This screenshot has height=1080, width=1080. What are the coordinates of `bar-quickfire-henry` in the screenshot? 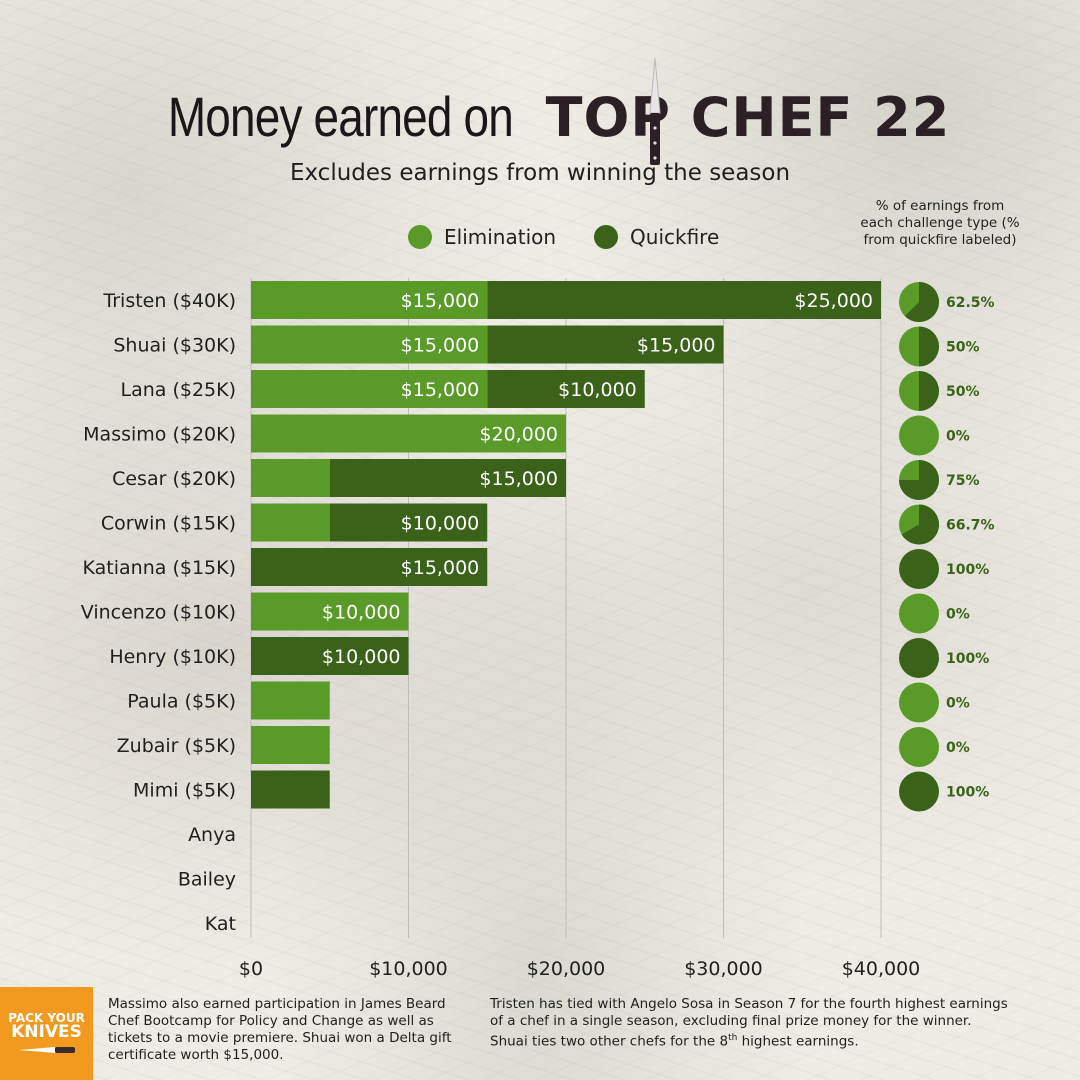 It's located at (330, 656).